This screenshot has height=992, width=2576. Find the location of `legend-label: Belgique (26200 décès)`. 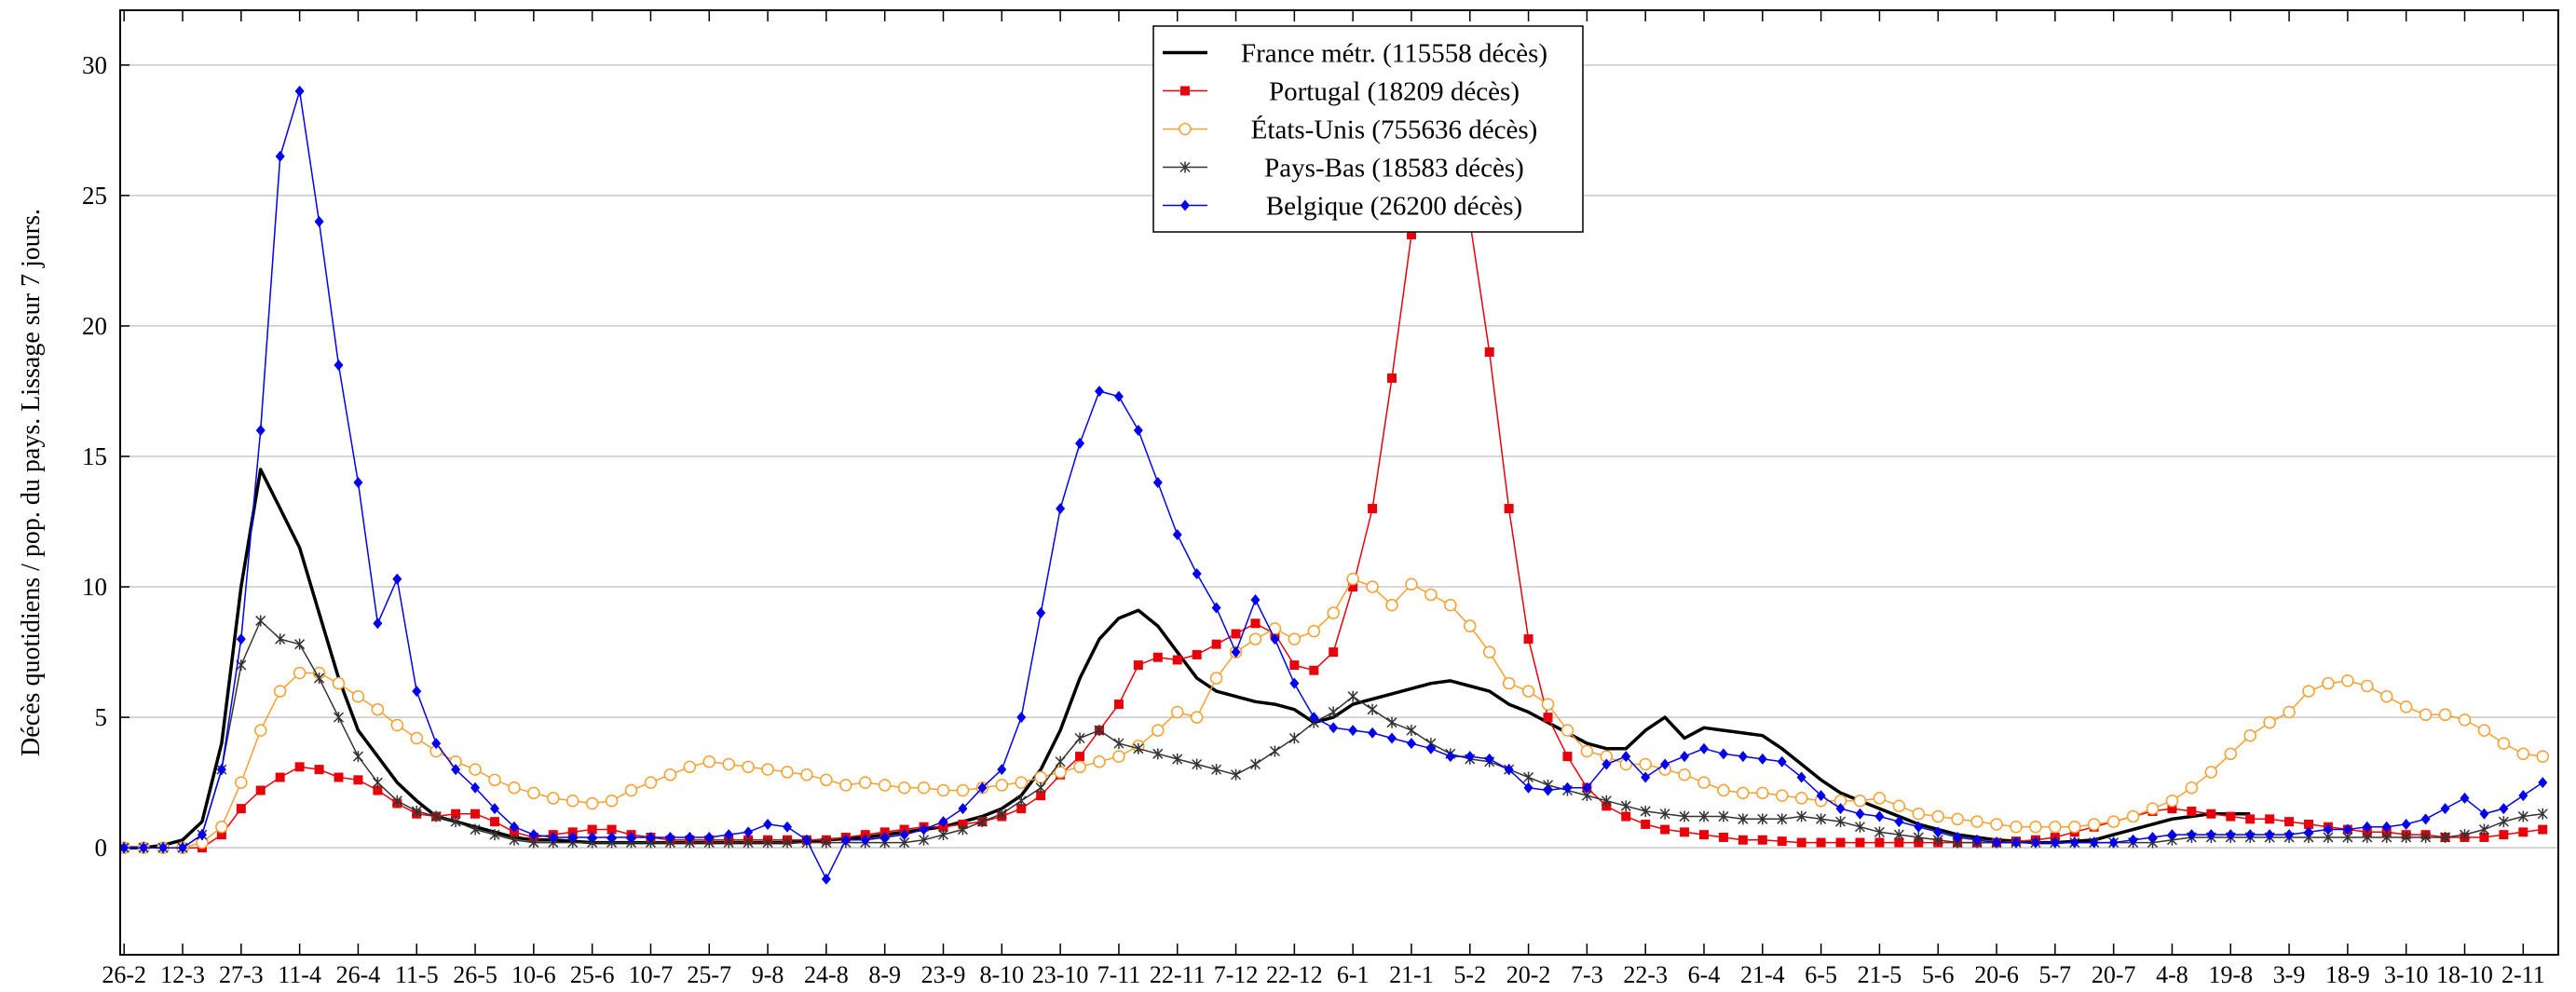

legend-label: Belgique (26200 décès) is located at coordinates (1394, 207).